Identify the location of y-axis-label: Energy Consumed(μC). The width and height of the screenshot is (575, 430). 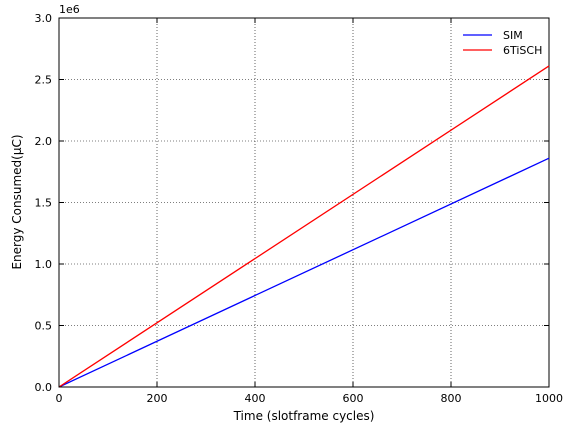
(17, 201).